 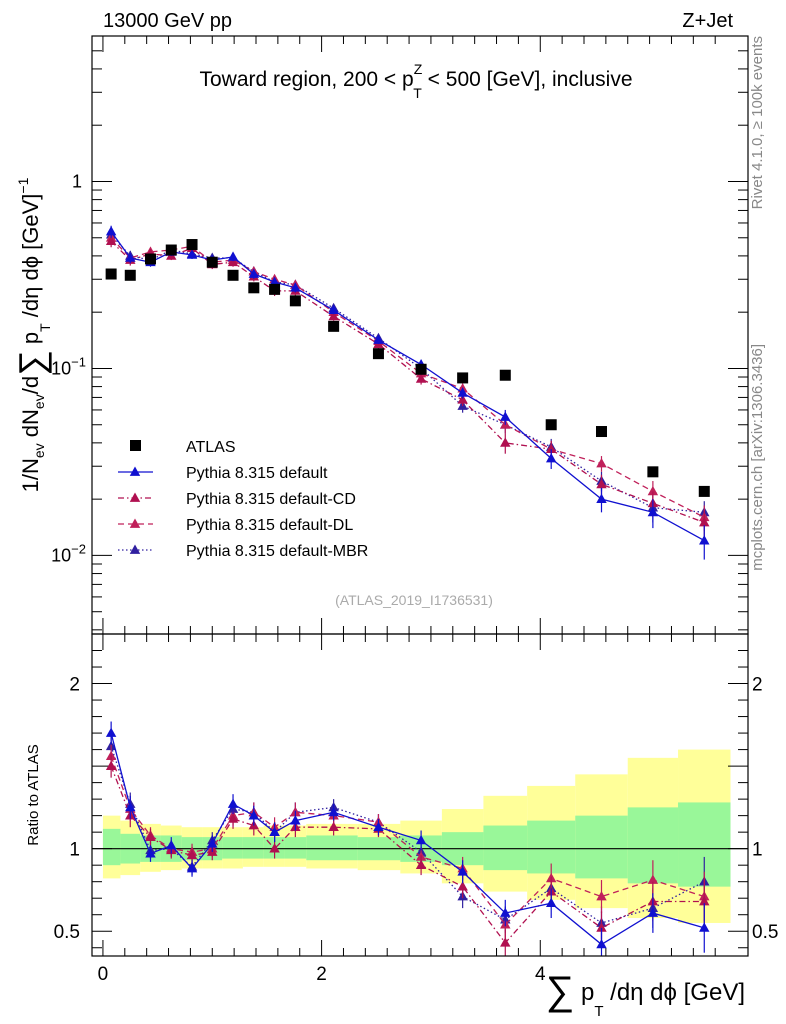 I want to click on mcplots-label: mcplots.cern.ch [arXiv:1306.3436], so click(x=757, y=457).